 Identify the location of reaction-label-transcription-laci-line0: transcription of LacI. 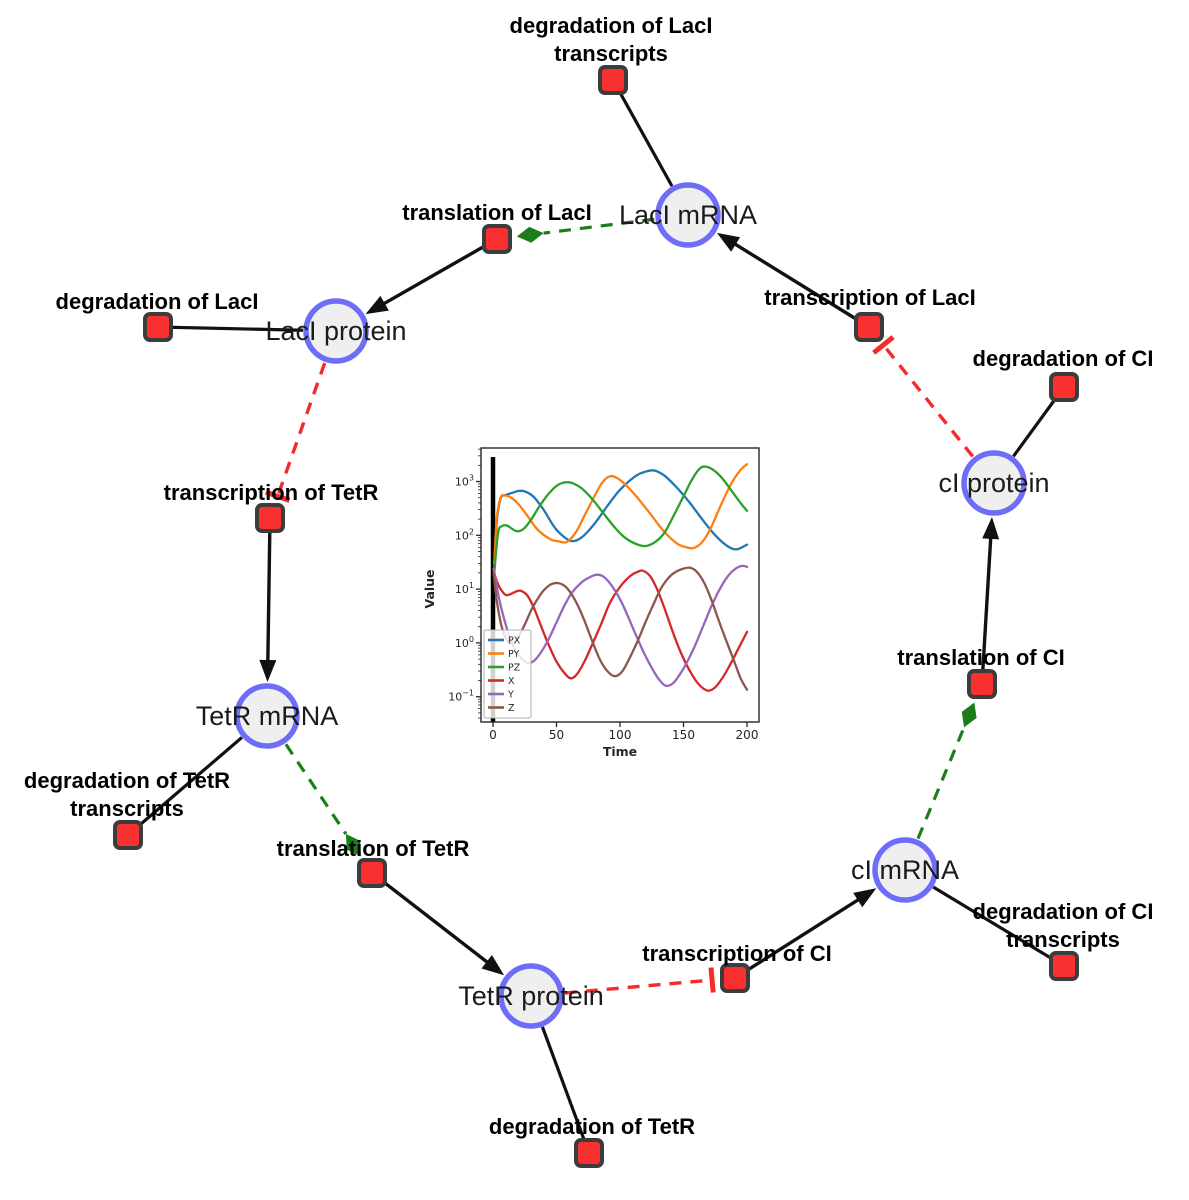
(869, 297).